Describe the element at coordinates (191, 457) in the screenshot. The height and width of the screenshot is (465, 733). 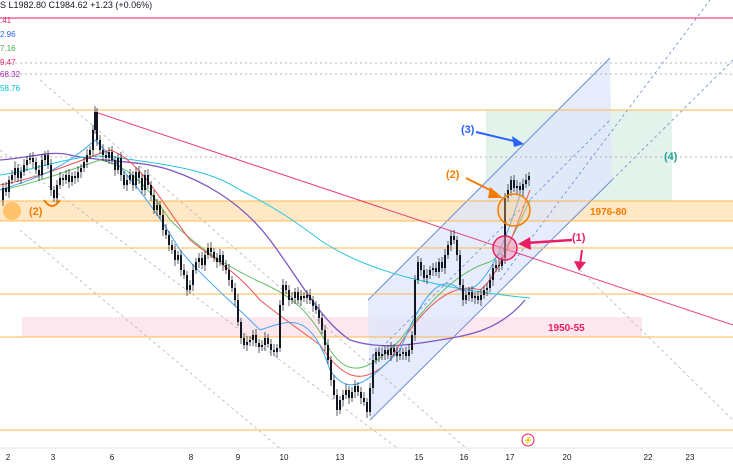
I see `x-tick-label: 8` at that location.